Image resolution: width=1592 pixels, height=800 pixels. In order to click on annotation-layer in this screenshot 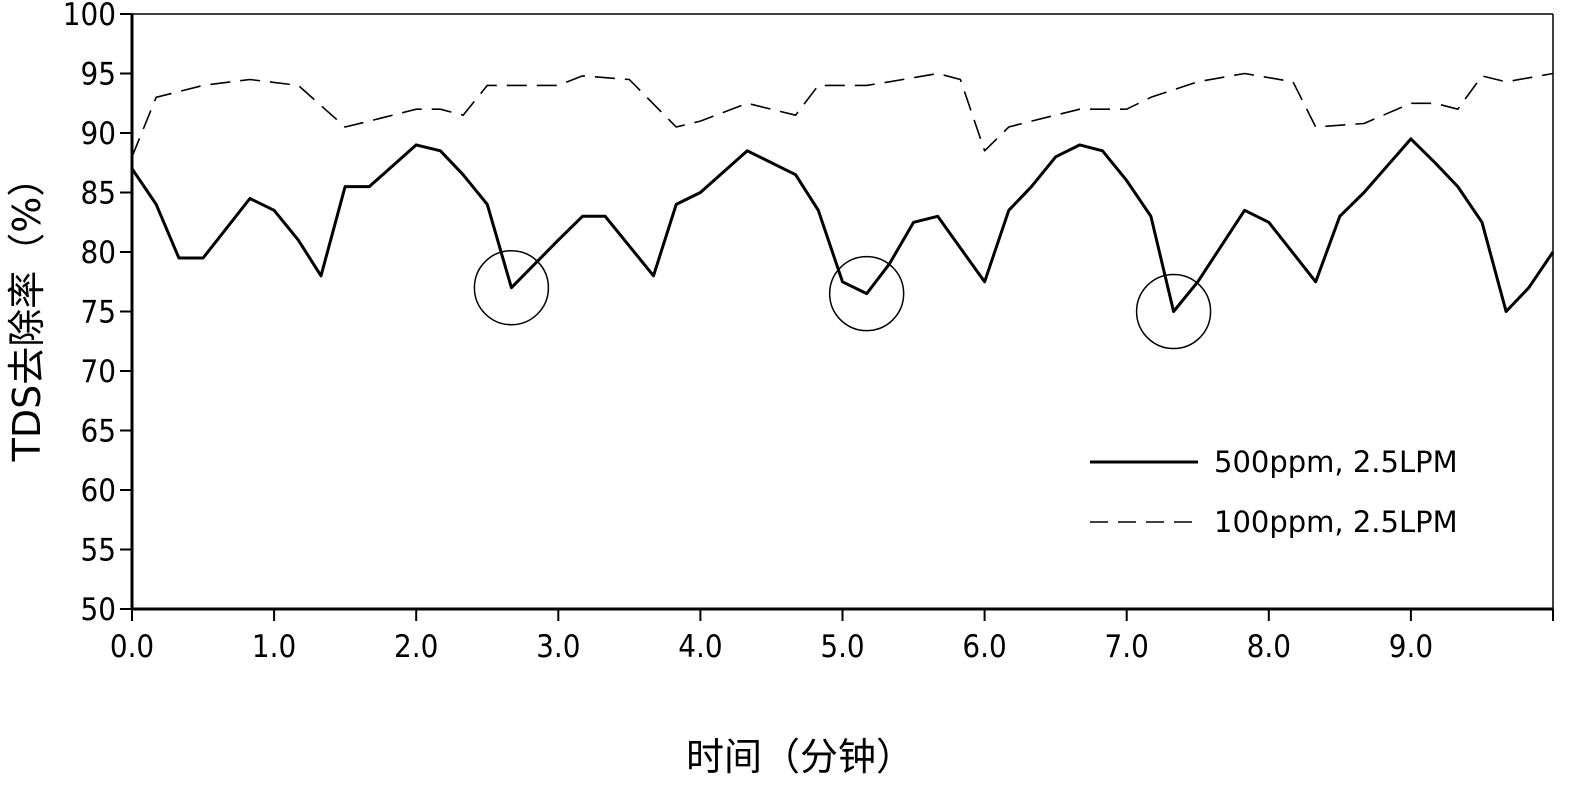, I will do `click(842, 299)`.